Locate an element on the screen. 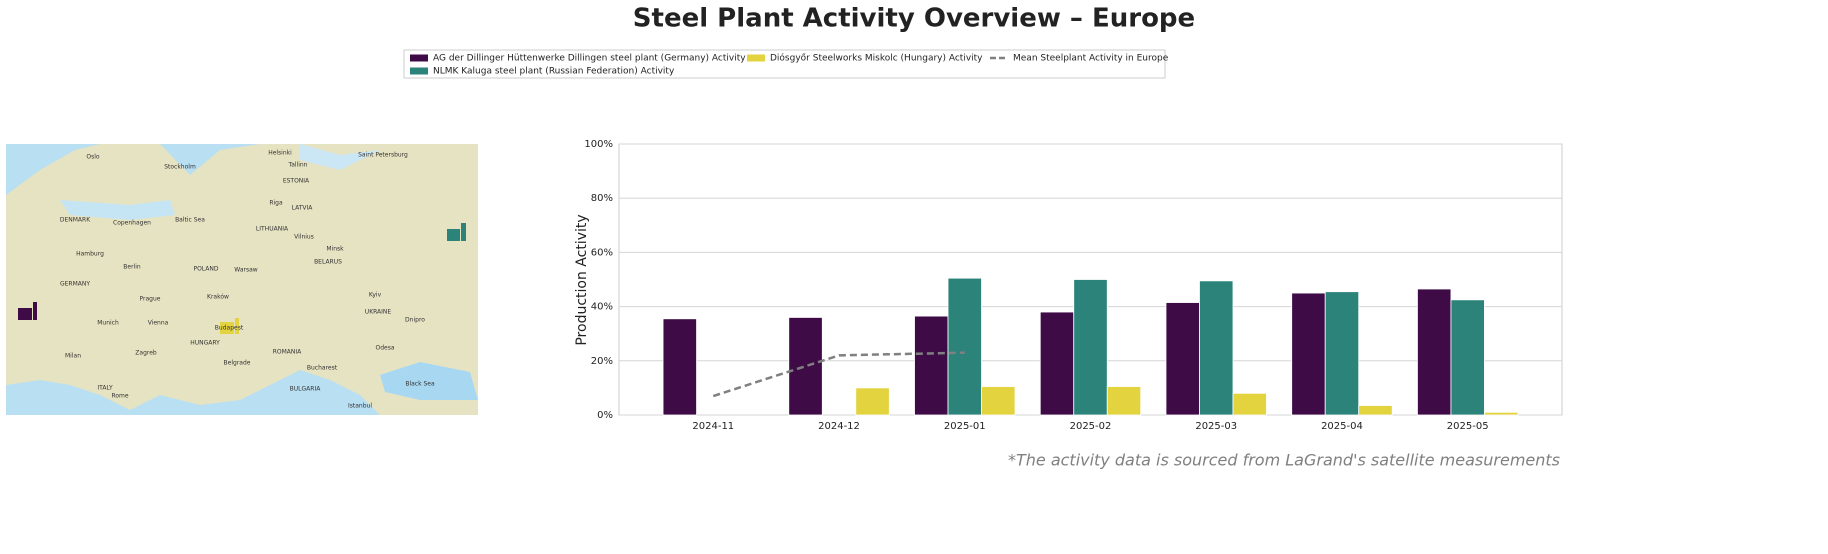  map-label: BELARUS is located at coordinates (328, 262).